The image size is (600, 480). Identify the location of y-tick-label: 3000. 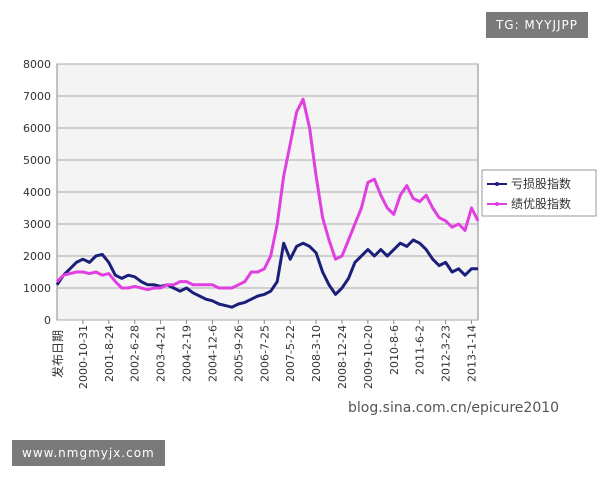
(37, 224).